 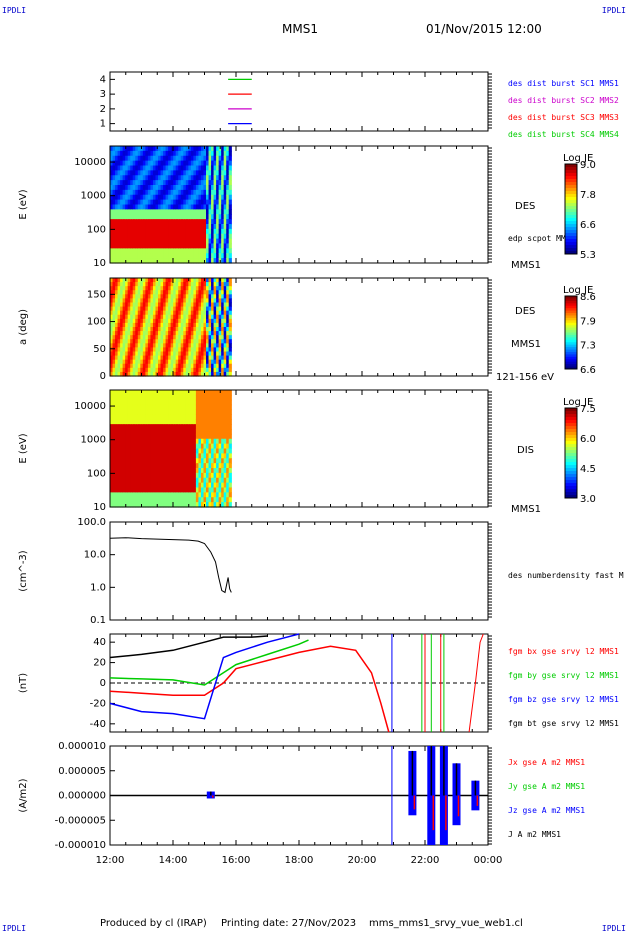 I want to click on des-pitch-colorbar-cell, so click(x=571, y=356).